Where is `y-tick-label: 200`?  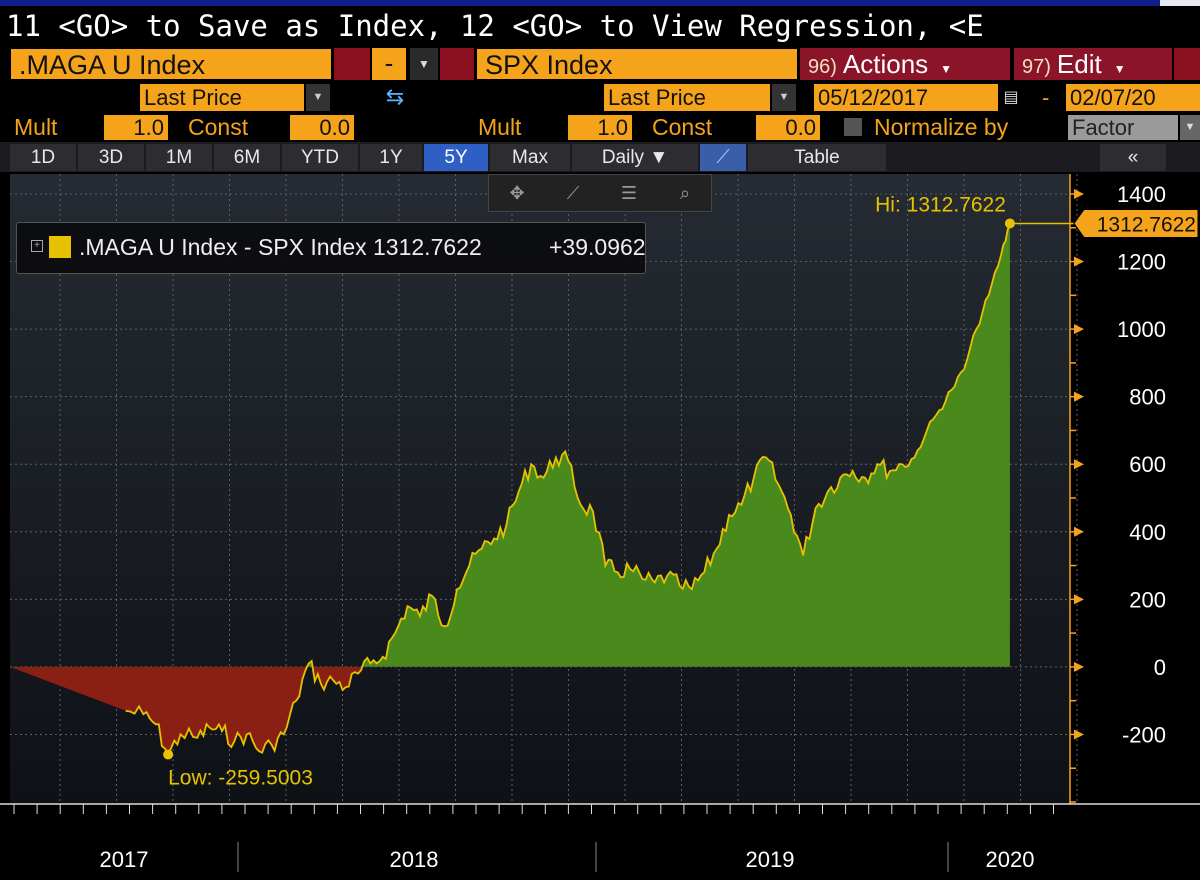
y-tick-label: 200 is located at coordinates (1147, 599).